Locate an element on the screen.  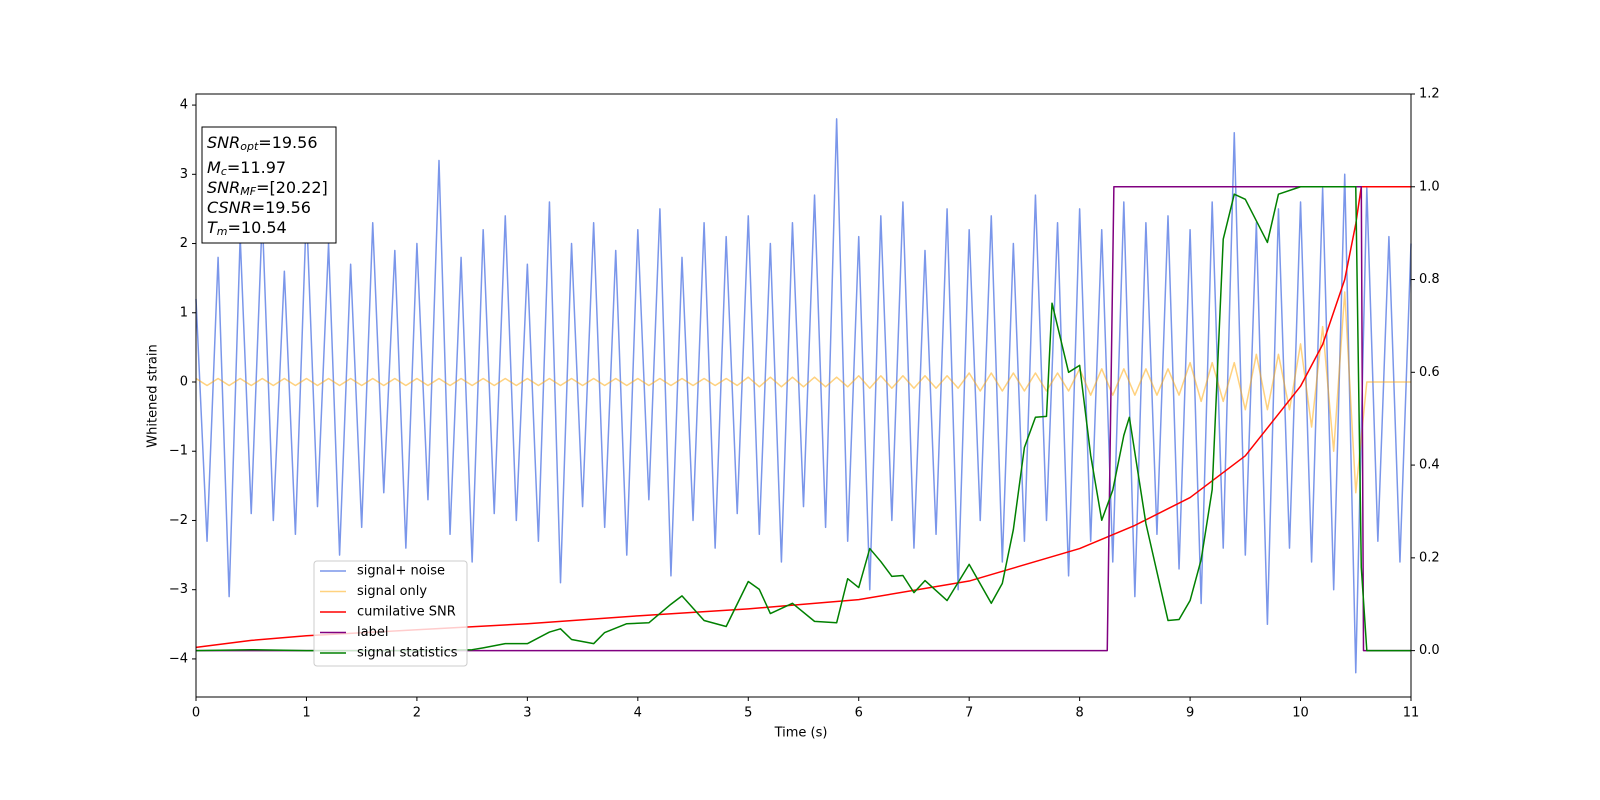
y2-tick-label: 1.2 is located at coordinates (1429, 94).